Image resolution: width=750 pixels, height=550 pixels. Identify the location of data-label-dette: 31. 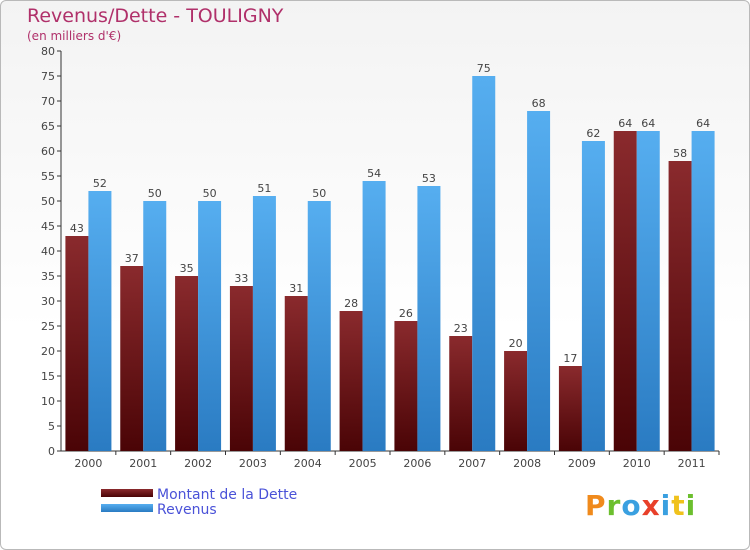
(296, 288).